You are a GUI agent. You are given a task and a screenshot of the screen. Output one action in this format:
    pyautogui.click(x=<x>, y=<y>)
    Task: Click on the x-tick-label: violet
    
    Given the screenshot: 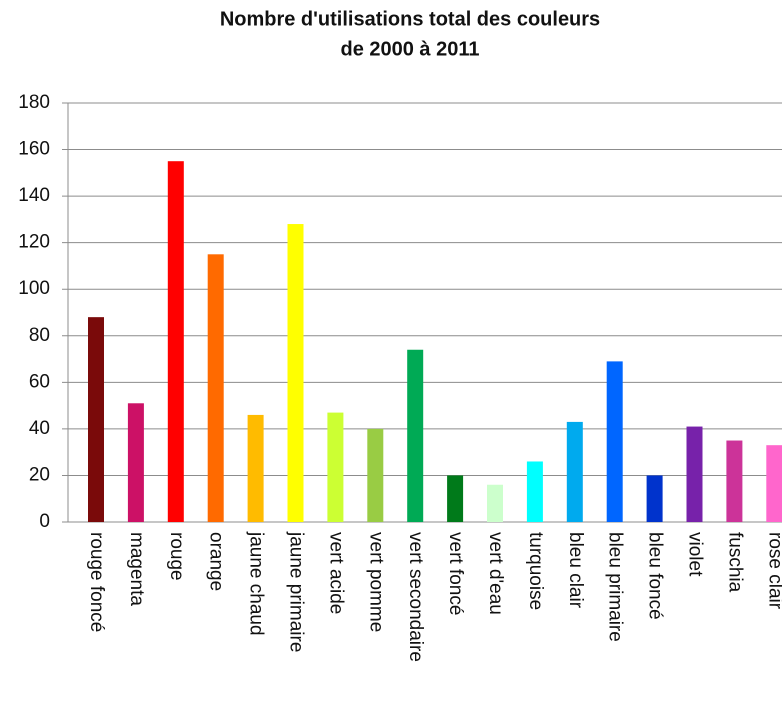 What is the action you would take?
    pyautogui.click(x=694, y=554)
    